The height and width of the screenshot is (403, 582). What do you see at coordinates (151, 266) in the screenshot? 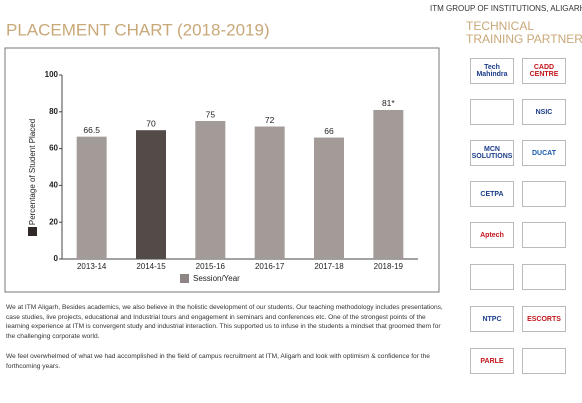
I see `x-tick-label: 2014-15` at bounding box center [151, 266].